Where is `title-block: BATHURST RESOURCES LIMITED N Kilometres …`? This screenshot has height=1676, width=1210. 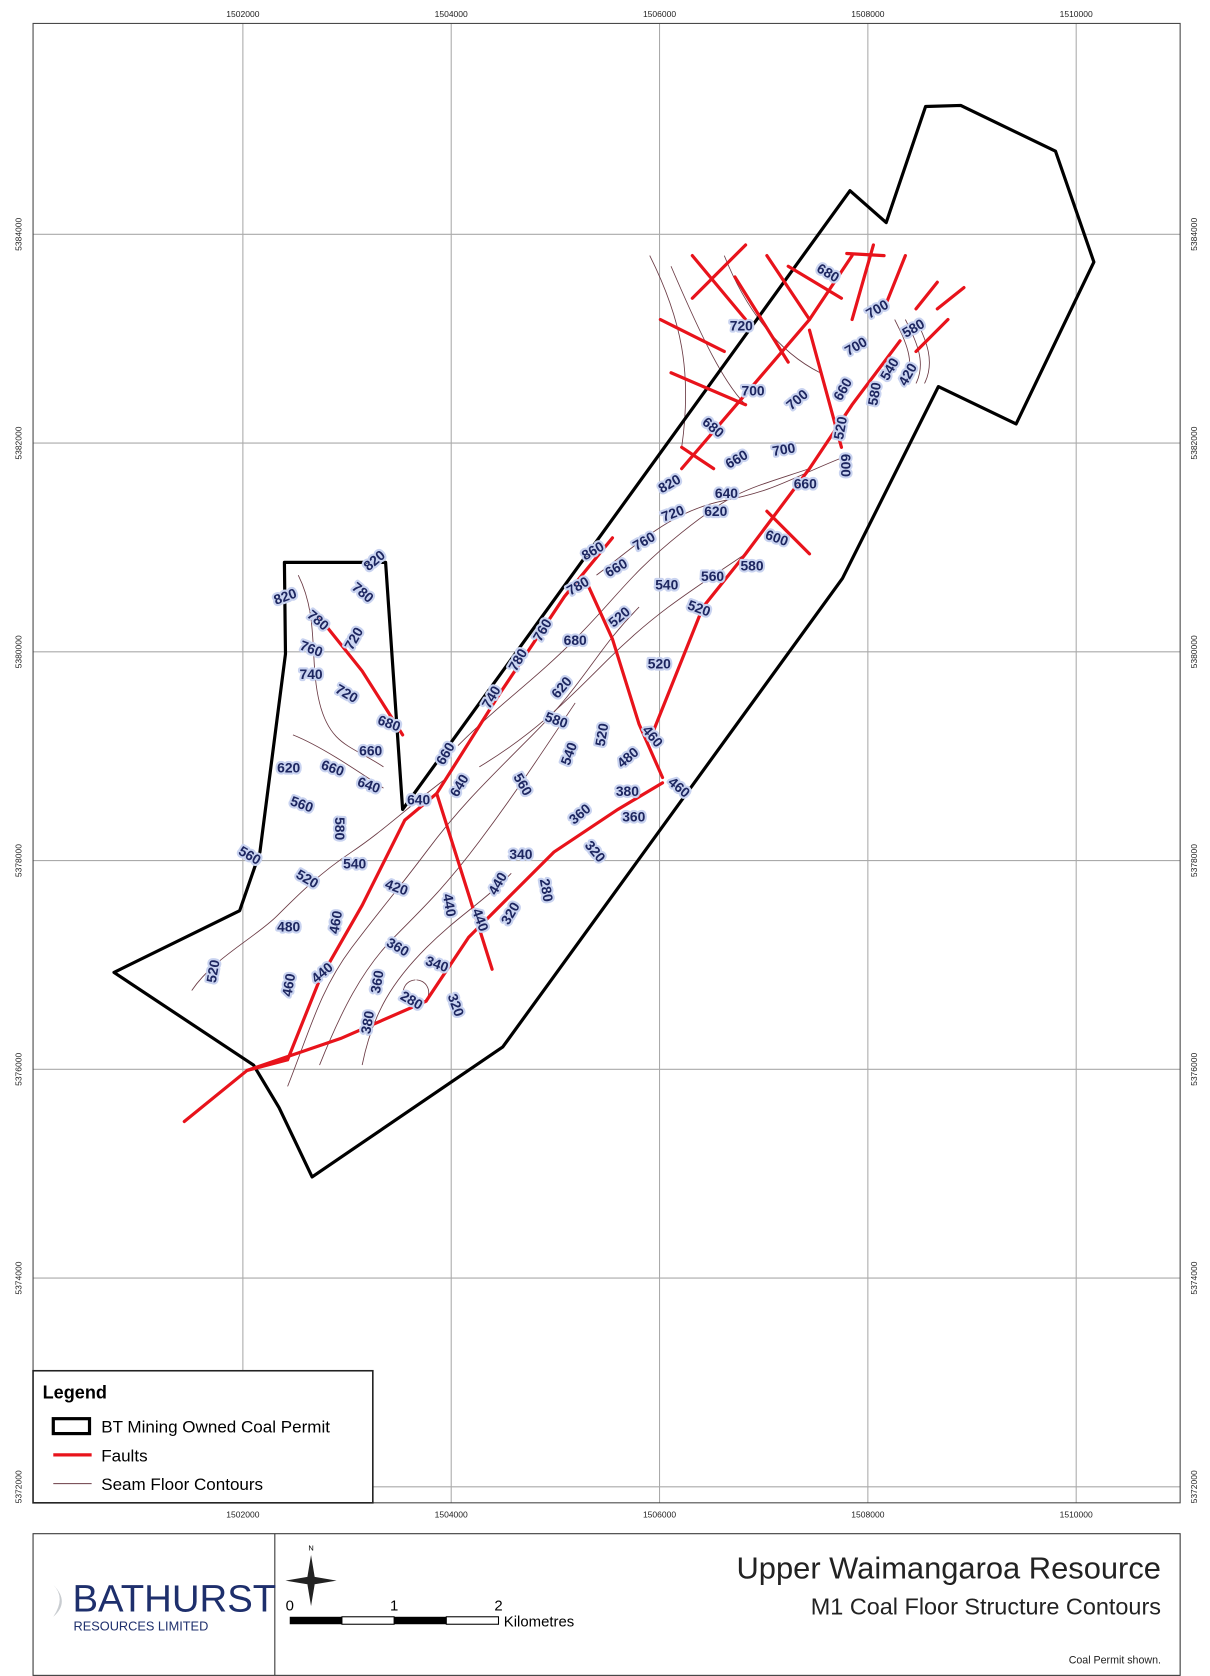 title-block: BATHURST RESOURCES LIMITED N Kilometres … is located at coordinates (606, 1604).